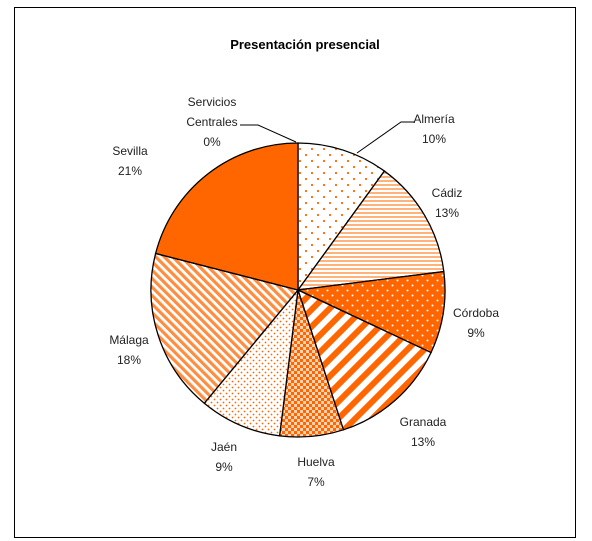 The width and height of the screenshot is (592, 541). What do you see at coordinates (434, 129) in the screenshot?
I see `slice-label-almeria: Almería 10%` at bounding box center [434, 129].